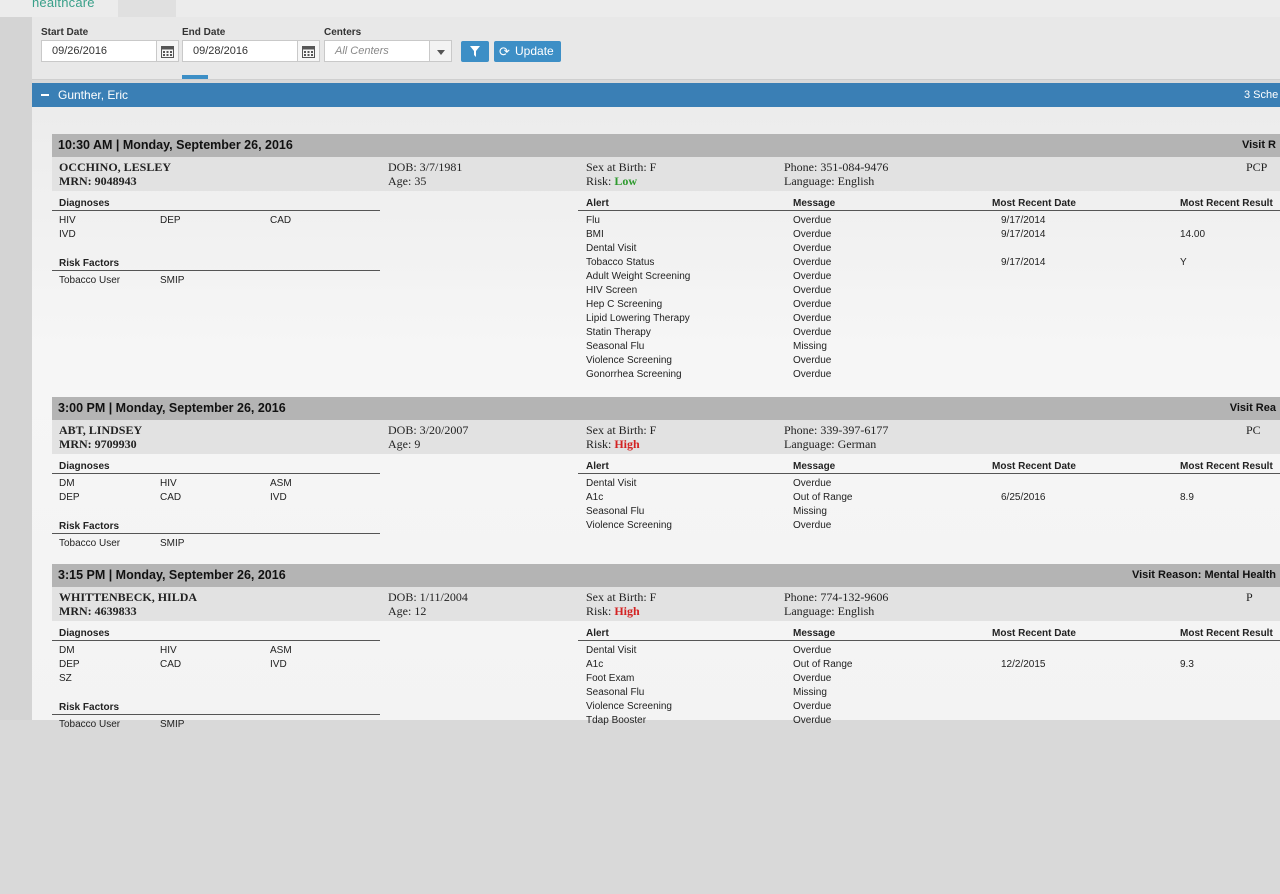  Describe the element at coordinates (656, 95) in the screenshot. I see `provider-header: Gunther, Eric 3 Sche` at that location.